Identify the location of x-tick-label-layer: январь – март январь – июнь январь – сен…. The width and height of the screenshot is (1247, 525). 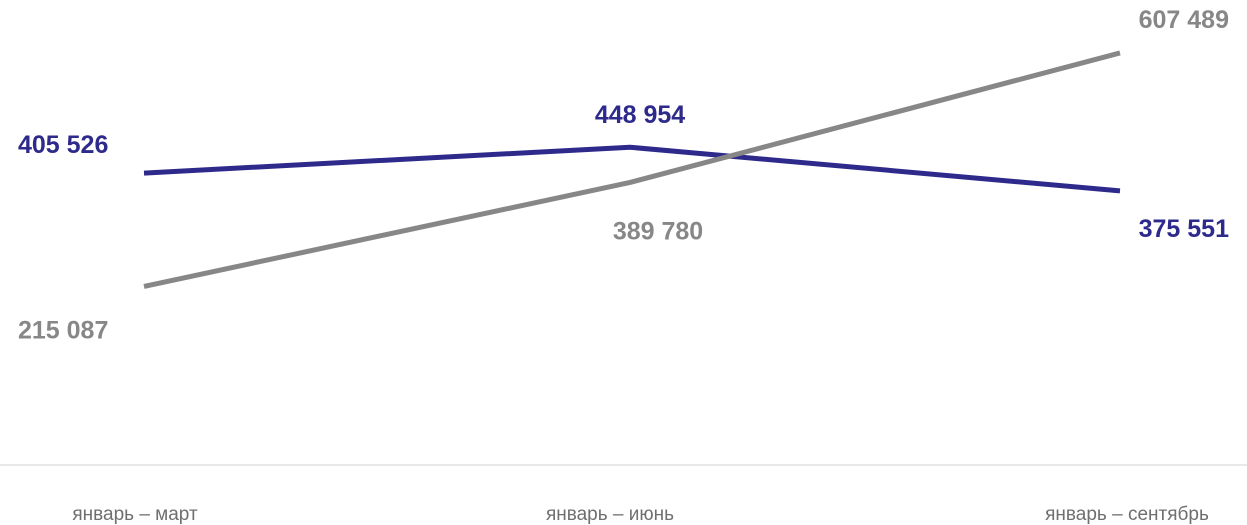
(640, 514).